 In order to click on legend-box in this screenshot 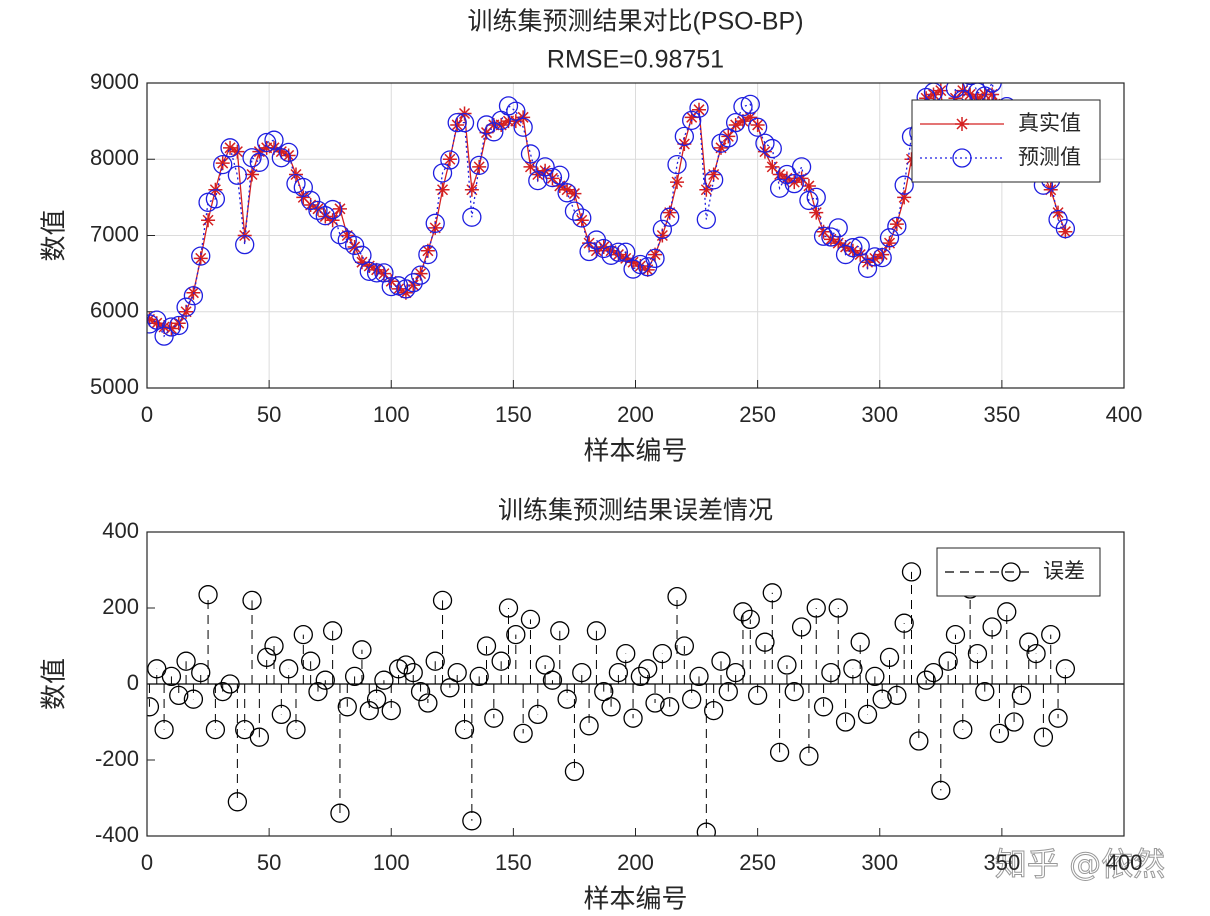, I will do `click(1006, 141)`.